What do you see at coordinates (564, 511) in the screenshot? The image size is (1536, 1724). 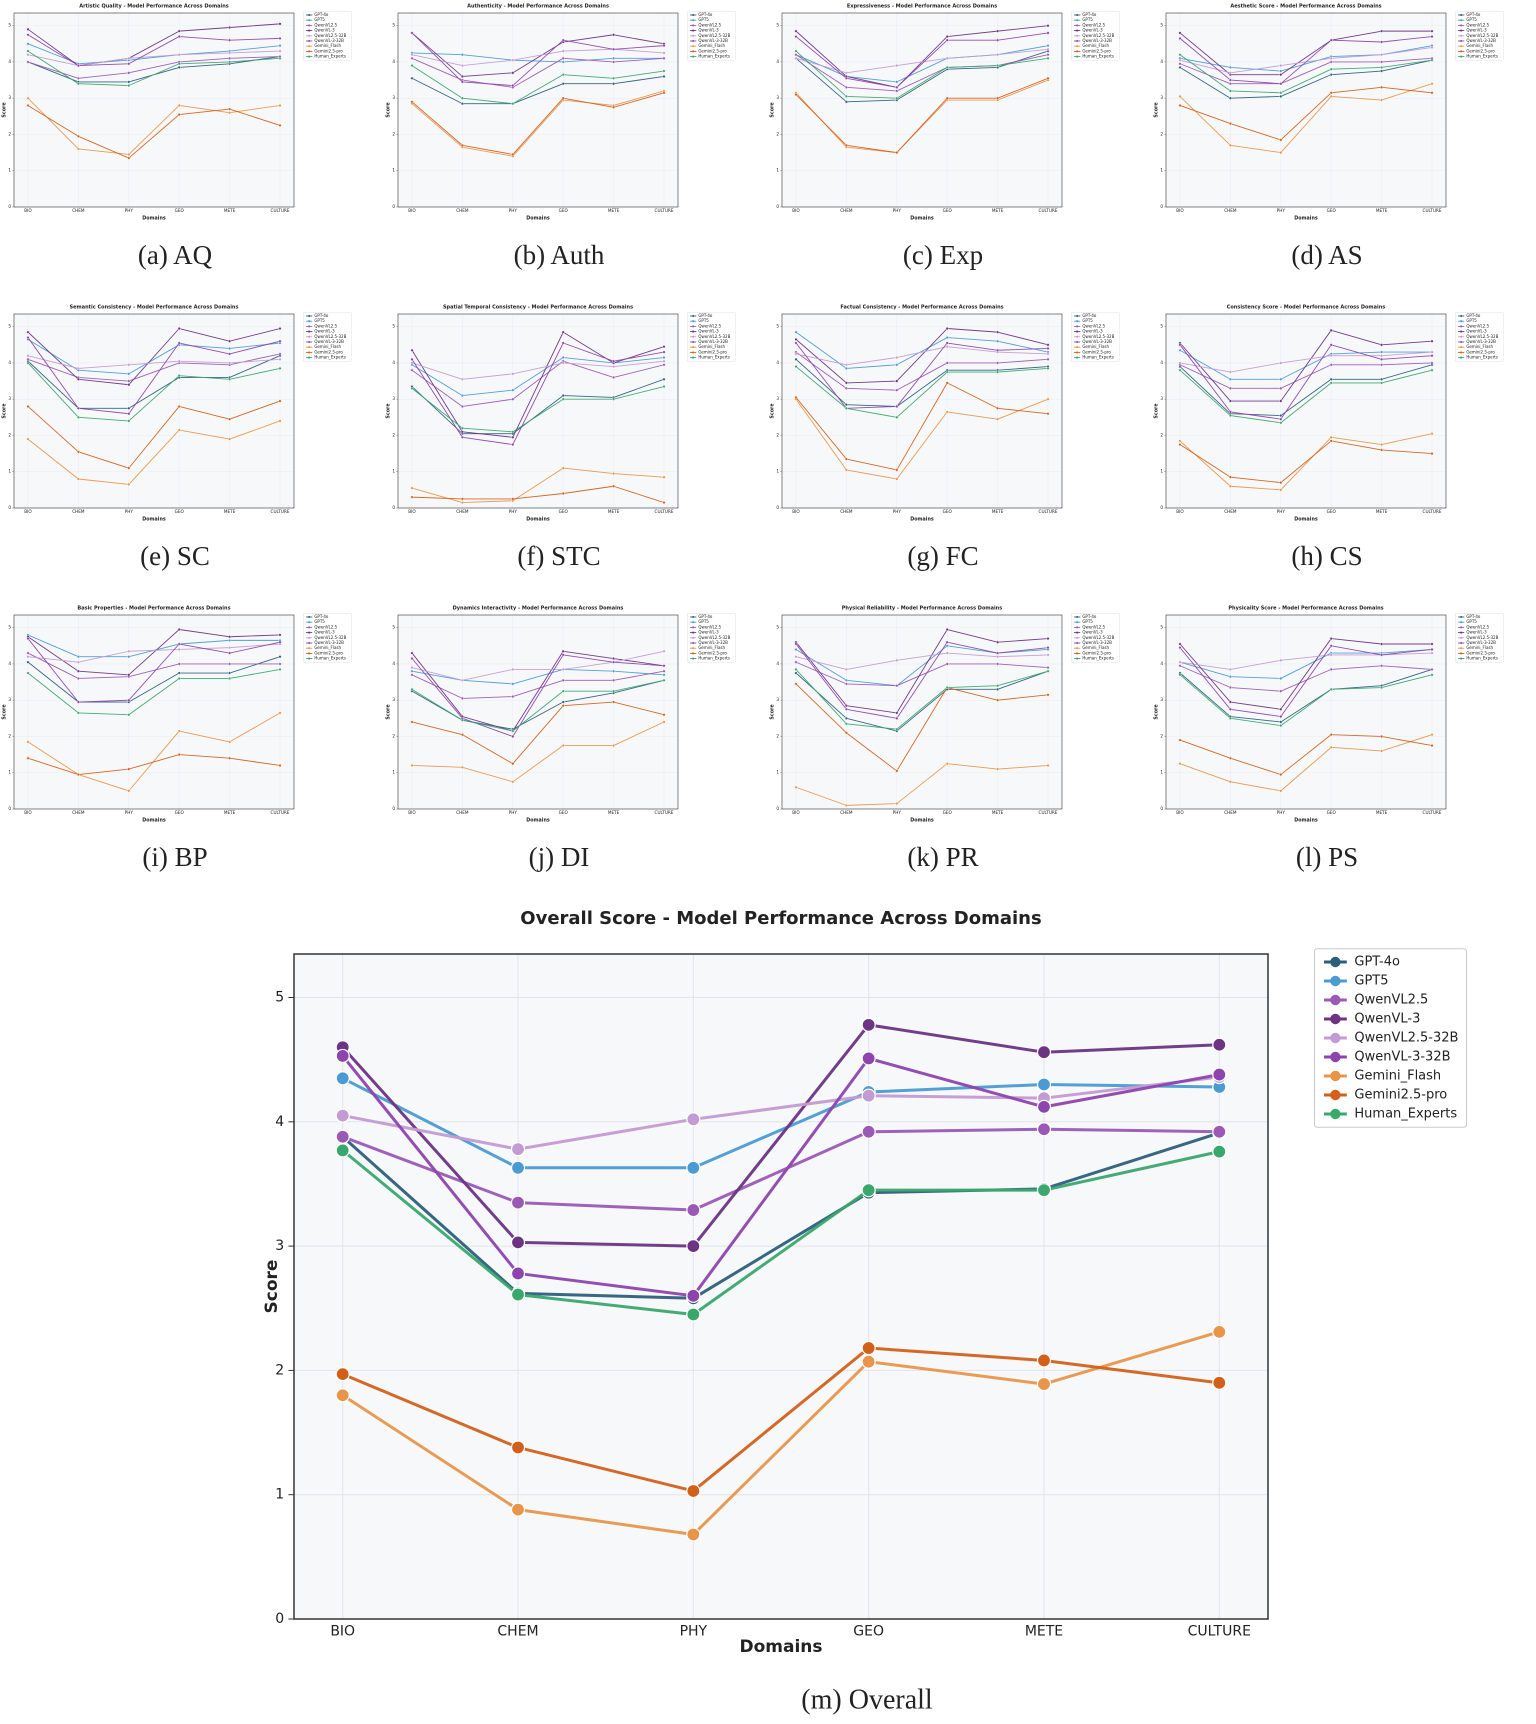 I see `x-tick-label: GEO` at bounding box center [564, 511].